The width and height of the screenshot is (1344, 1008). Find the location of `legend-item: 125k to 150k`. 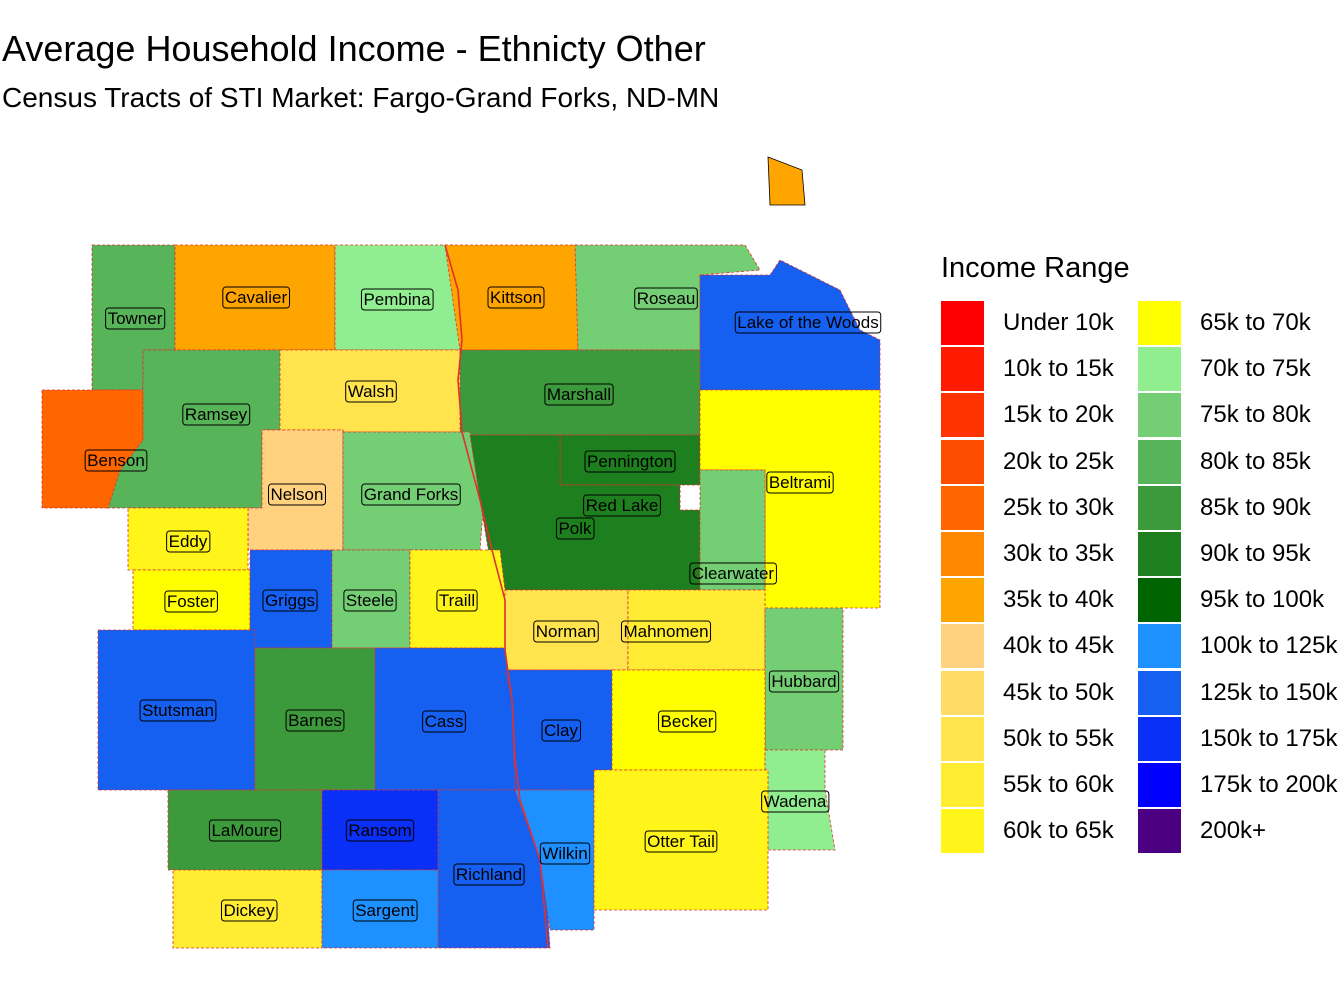

legend-item: 125k to 150k is located at coordinates (1237, 692).